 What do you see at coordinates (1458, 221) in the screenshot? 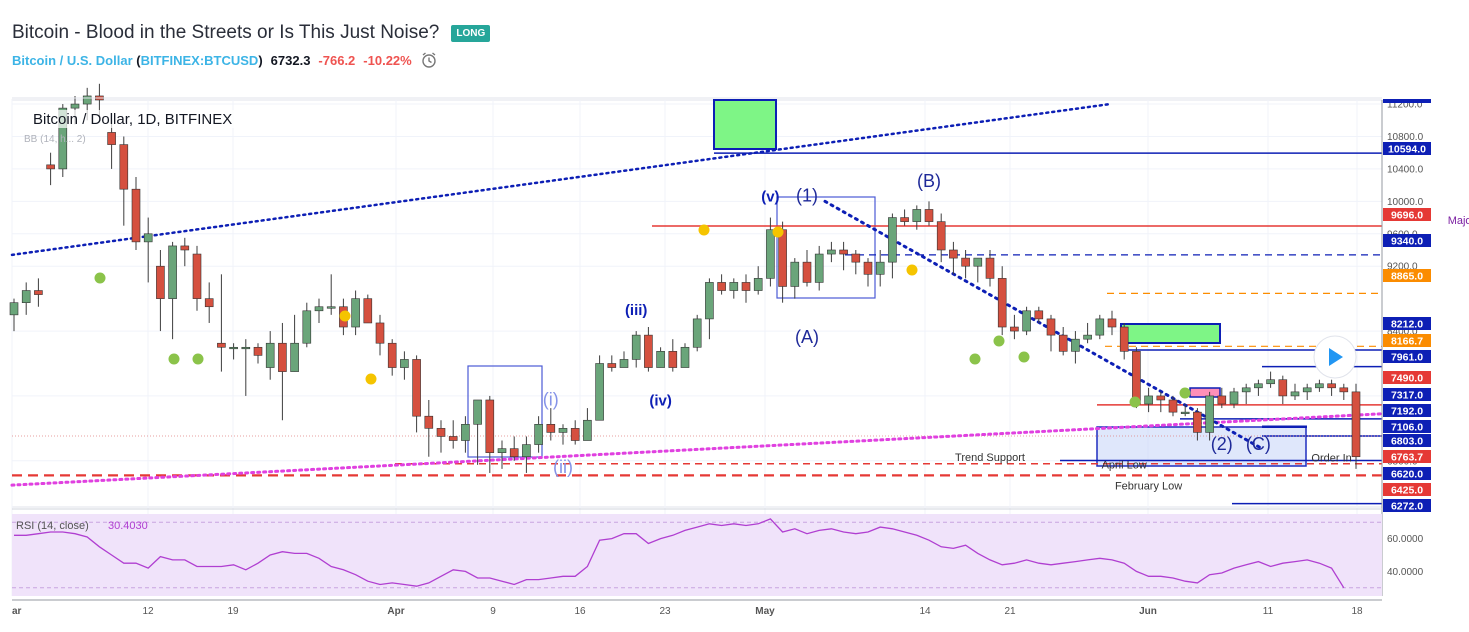
I see `wave-label: Major Resistance` at bounding box center [1458, 221].